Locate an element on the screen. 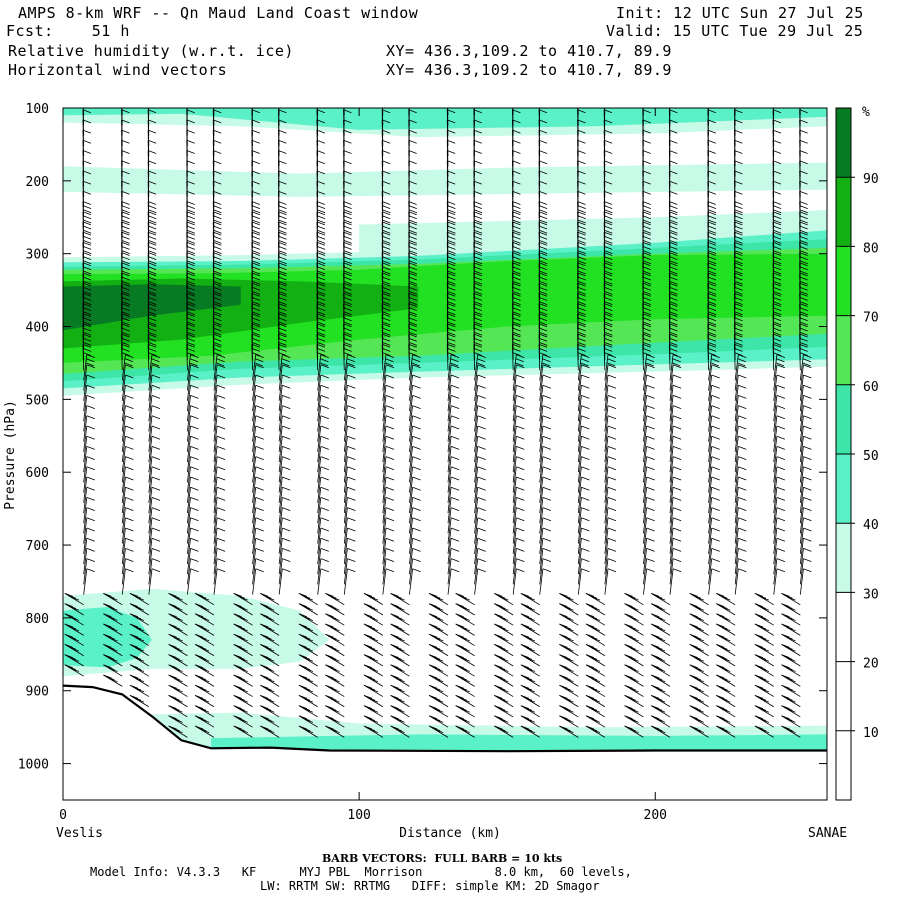 The height and width of the screenshot is (900, 900). y-tick-label: 700 is located at coordinates (37, 546).